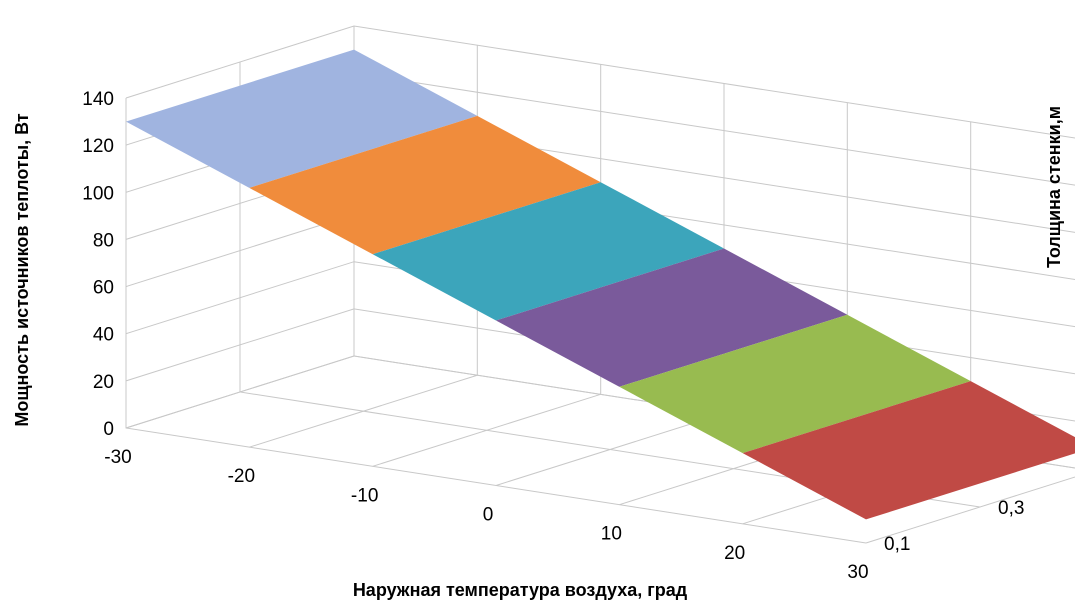  I want to click on x-axis-title: Наружная температура воздуха, град, so click(520, 590).